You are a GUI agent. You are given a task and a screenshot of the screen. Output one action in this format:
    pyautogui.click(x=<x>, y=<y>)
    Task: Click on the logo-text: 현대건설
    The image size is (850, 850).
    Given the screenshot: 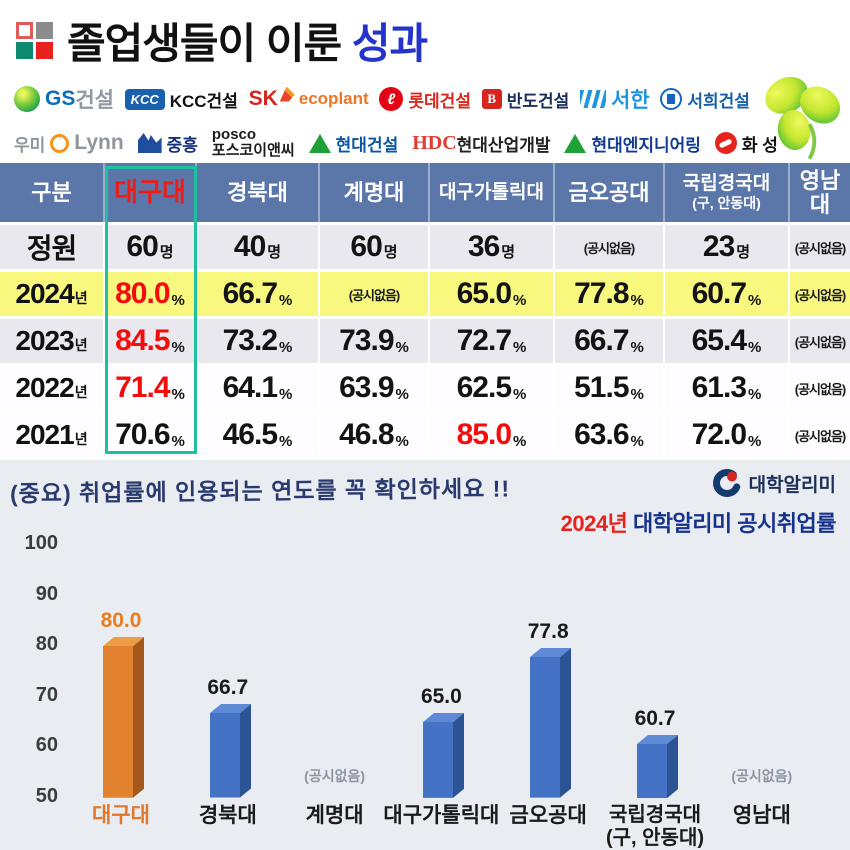 What is the action you would take?
    pyautogui.click(x=367, y=145)
    